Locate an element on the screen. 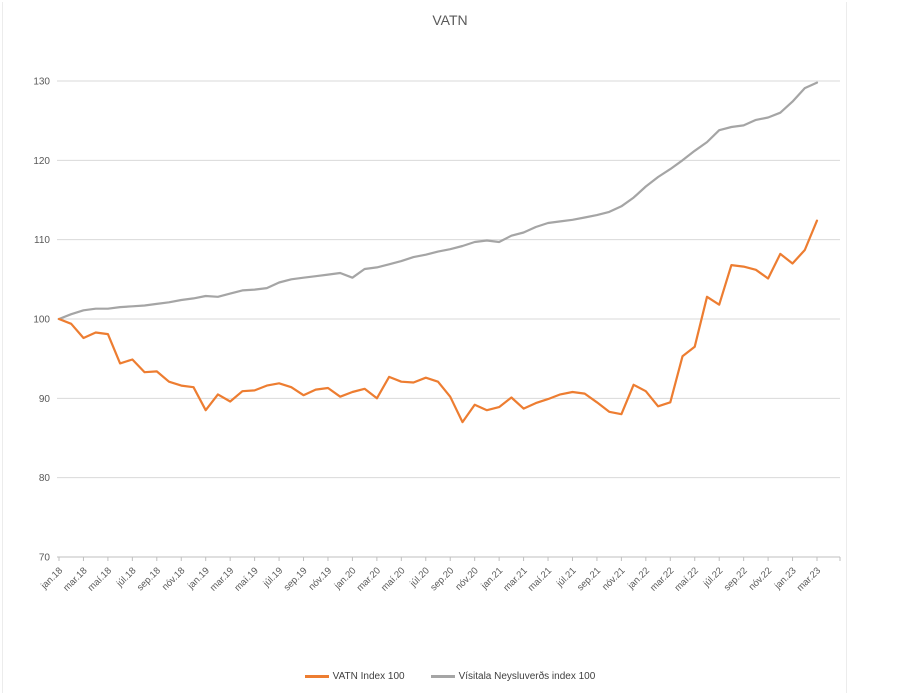  legend-item-vatn: VATN Index 100 is located at coordinates (354, 676).